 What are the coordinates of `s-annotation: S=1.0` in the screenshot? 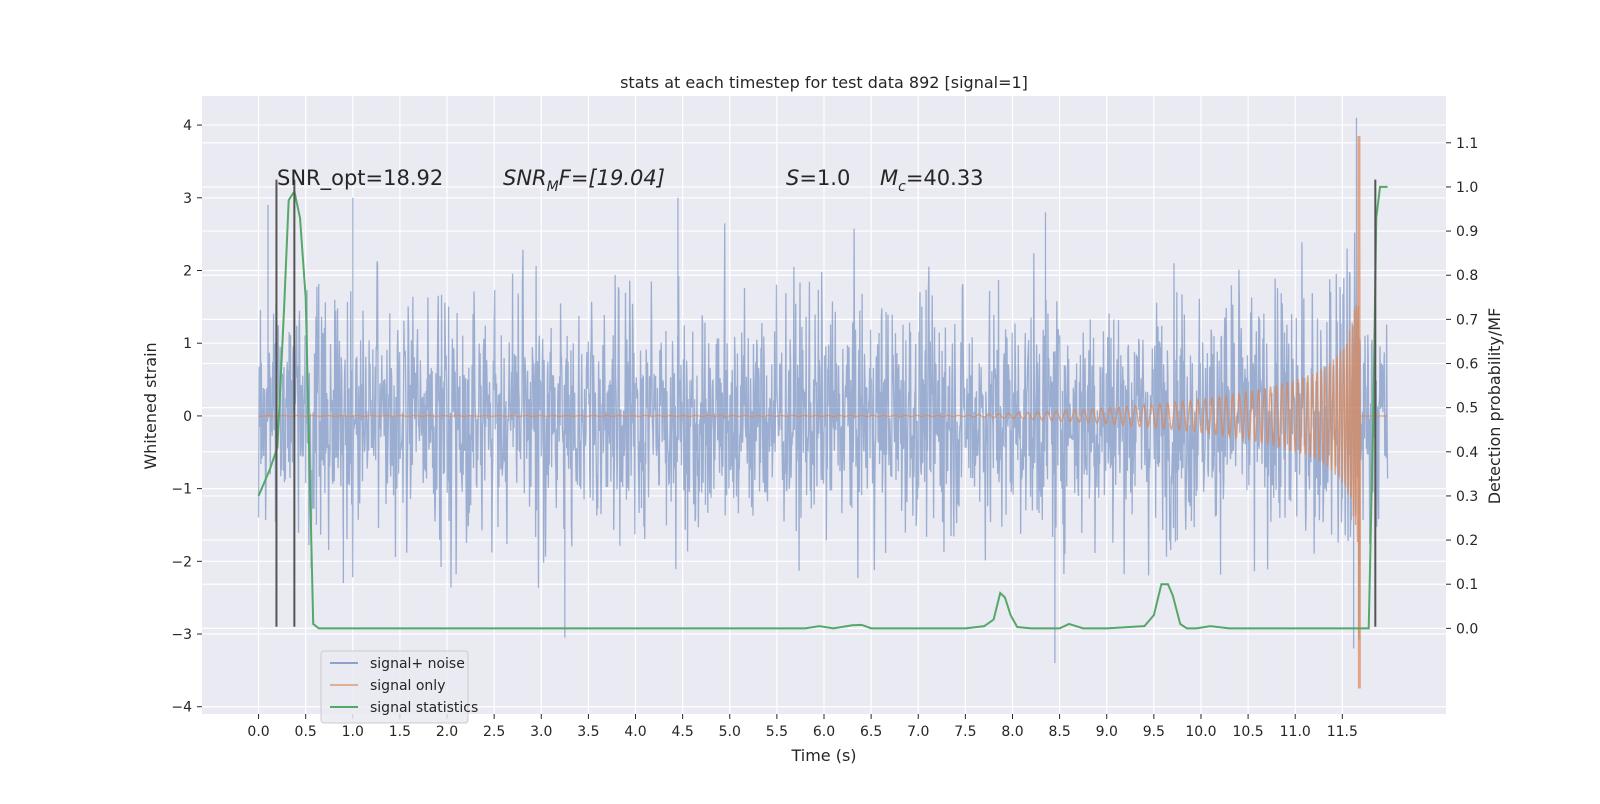 It's located at (818, 178).